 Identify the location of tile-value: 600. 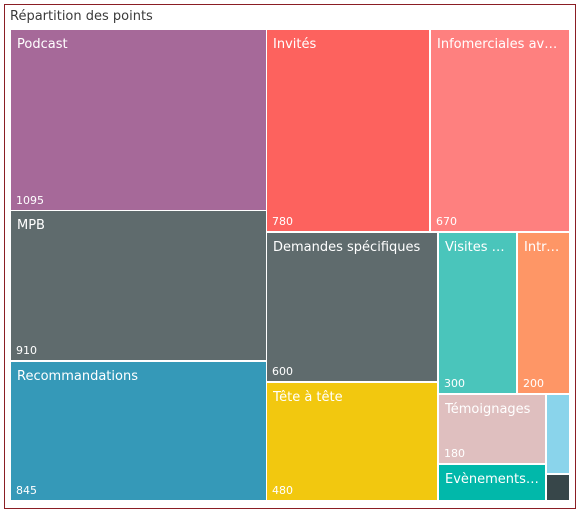
(282, 371).